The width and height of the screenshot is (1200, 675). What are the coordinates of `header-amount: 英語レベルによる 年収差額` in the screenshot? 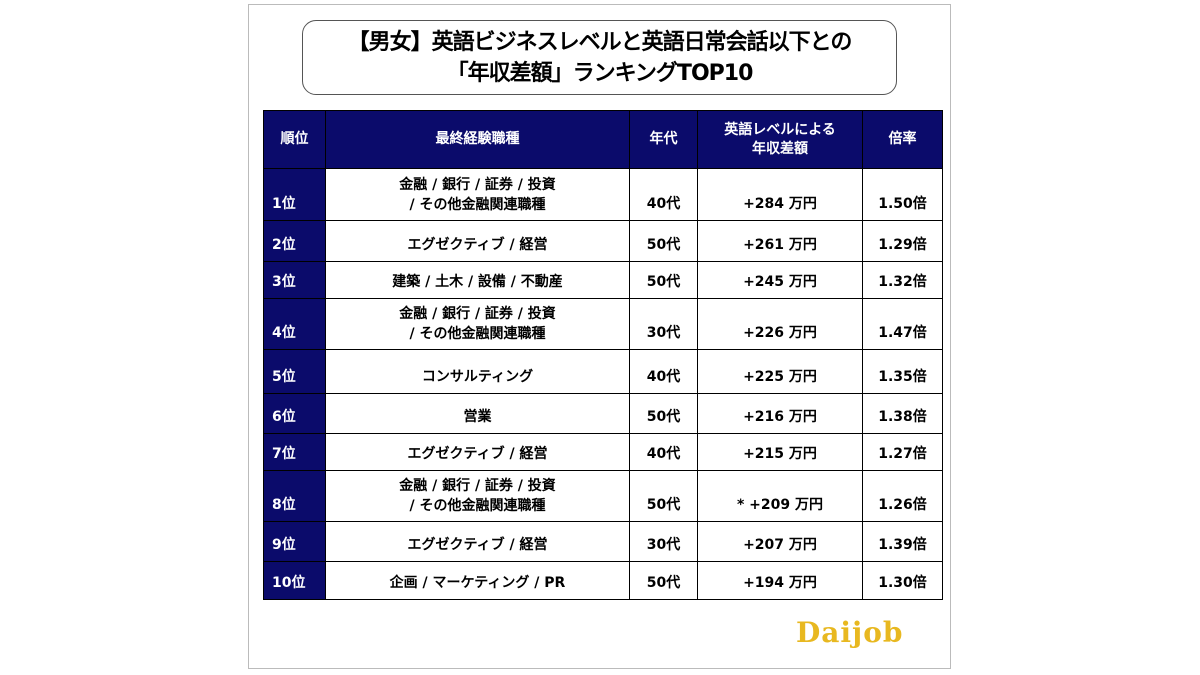 It's located at (780, 139).